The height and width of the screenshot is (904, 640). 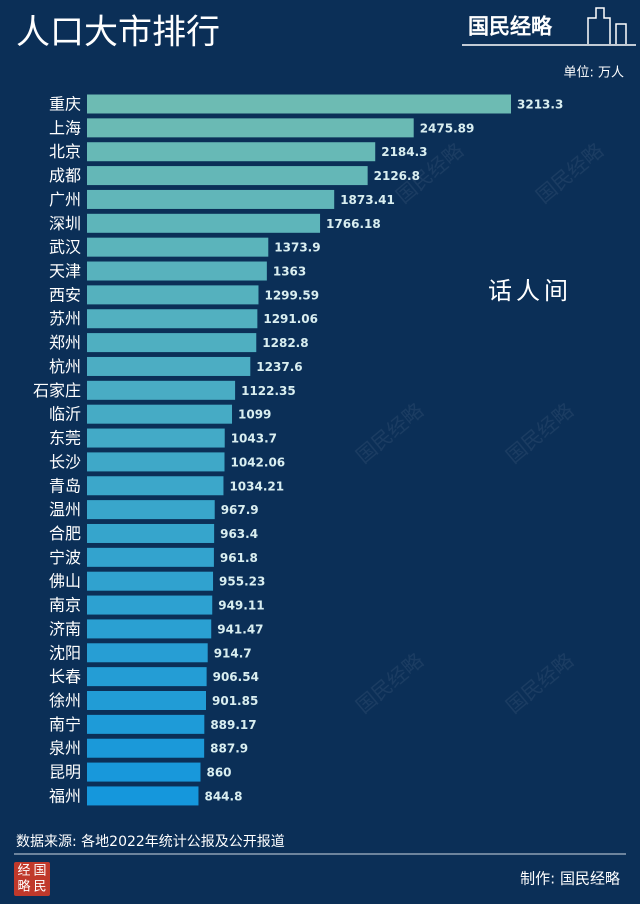 I want to click on value-label: 3213.3, so click(x=540, y=105).